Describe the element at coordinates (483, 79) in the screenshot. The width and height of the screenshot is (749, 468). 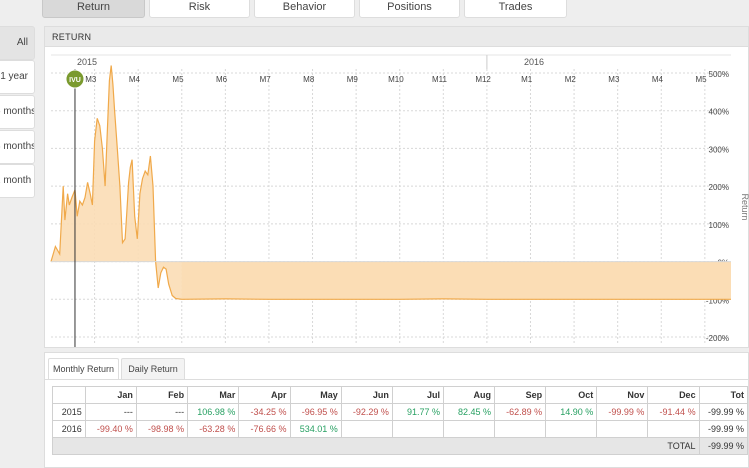
I see `month-tick-label: M12` at that location.